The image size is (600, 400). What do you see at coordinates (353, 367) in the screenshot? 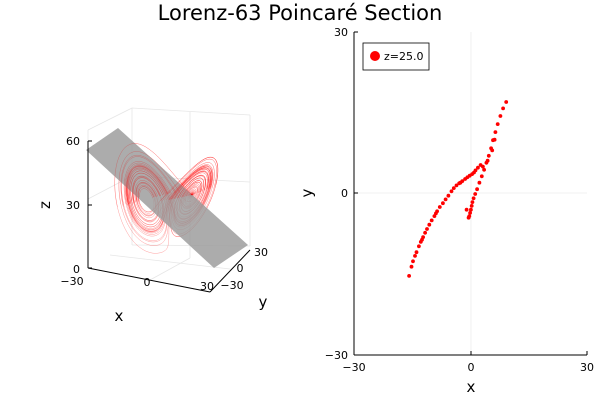
I see `scatter-x-tick-label-neg30: −30` at bounding box center [353, 367].